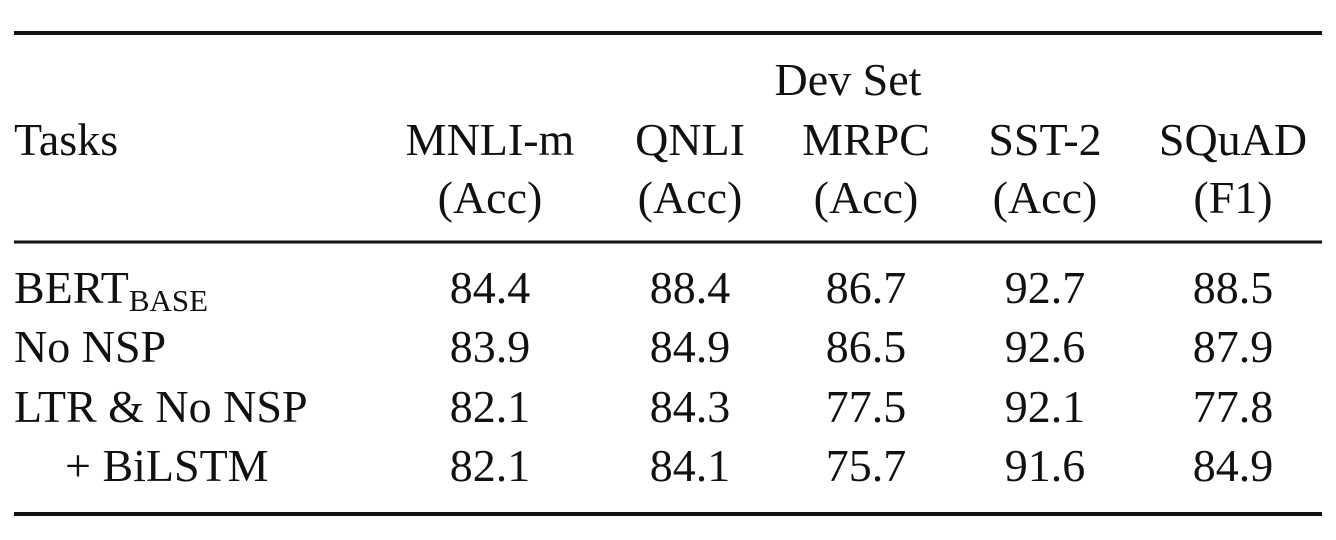 The image size is (1336, 540). I want to click on column-metric: (F1), so click(1232, 197).